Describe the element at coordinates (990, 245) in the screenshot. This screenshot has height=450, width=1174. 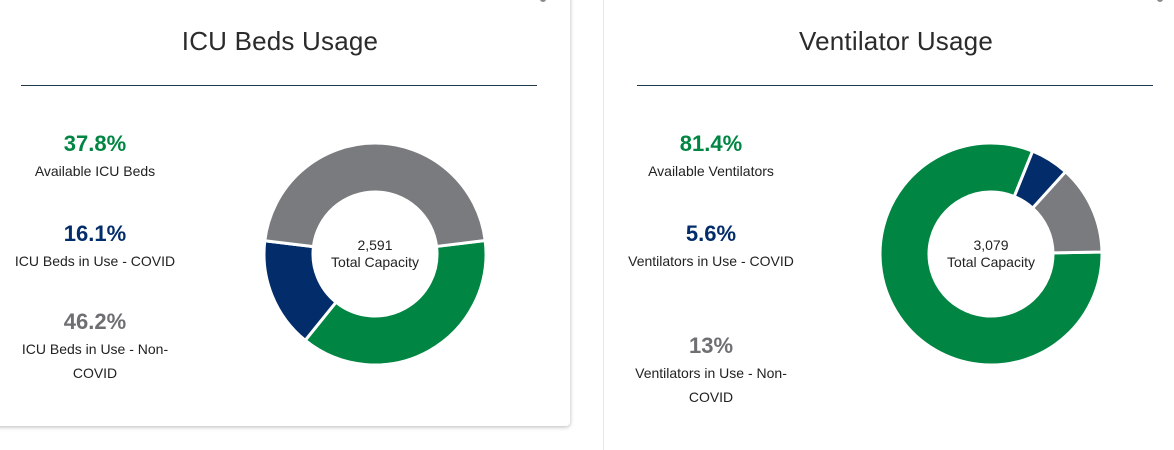
I see `ventilator-total-capacity-value: 3,079` at that location.